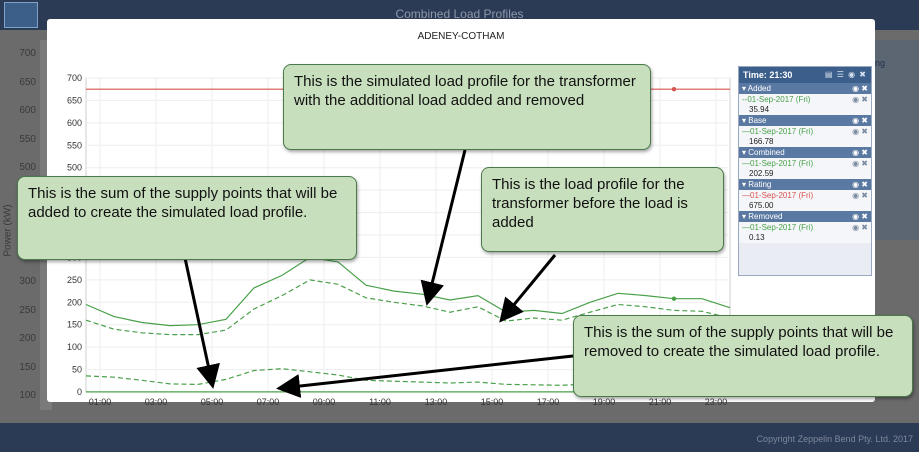  What do you see at coordinates (74, 145) in the screenshot?
I see `y-tick-label: 550` at bounding box center [74, 145].